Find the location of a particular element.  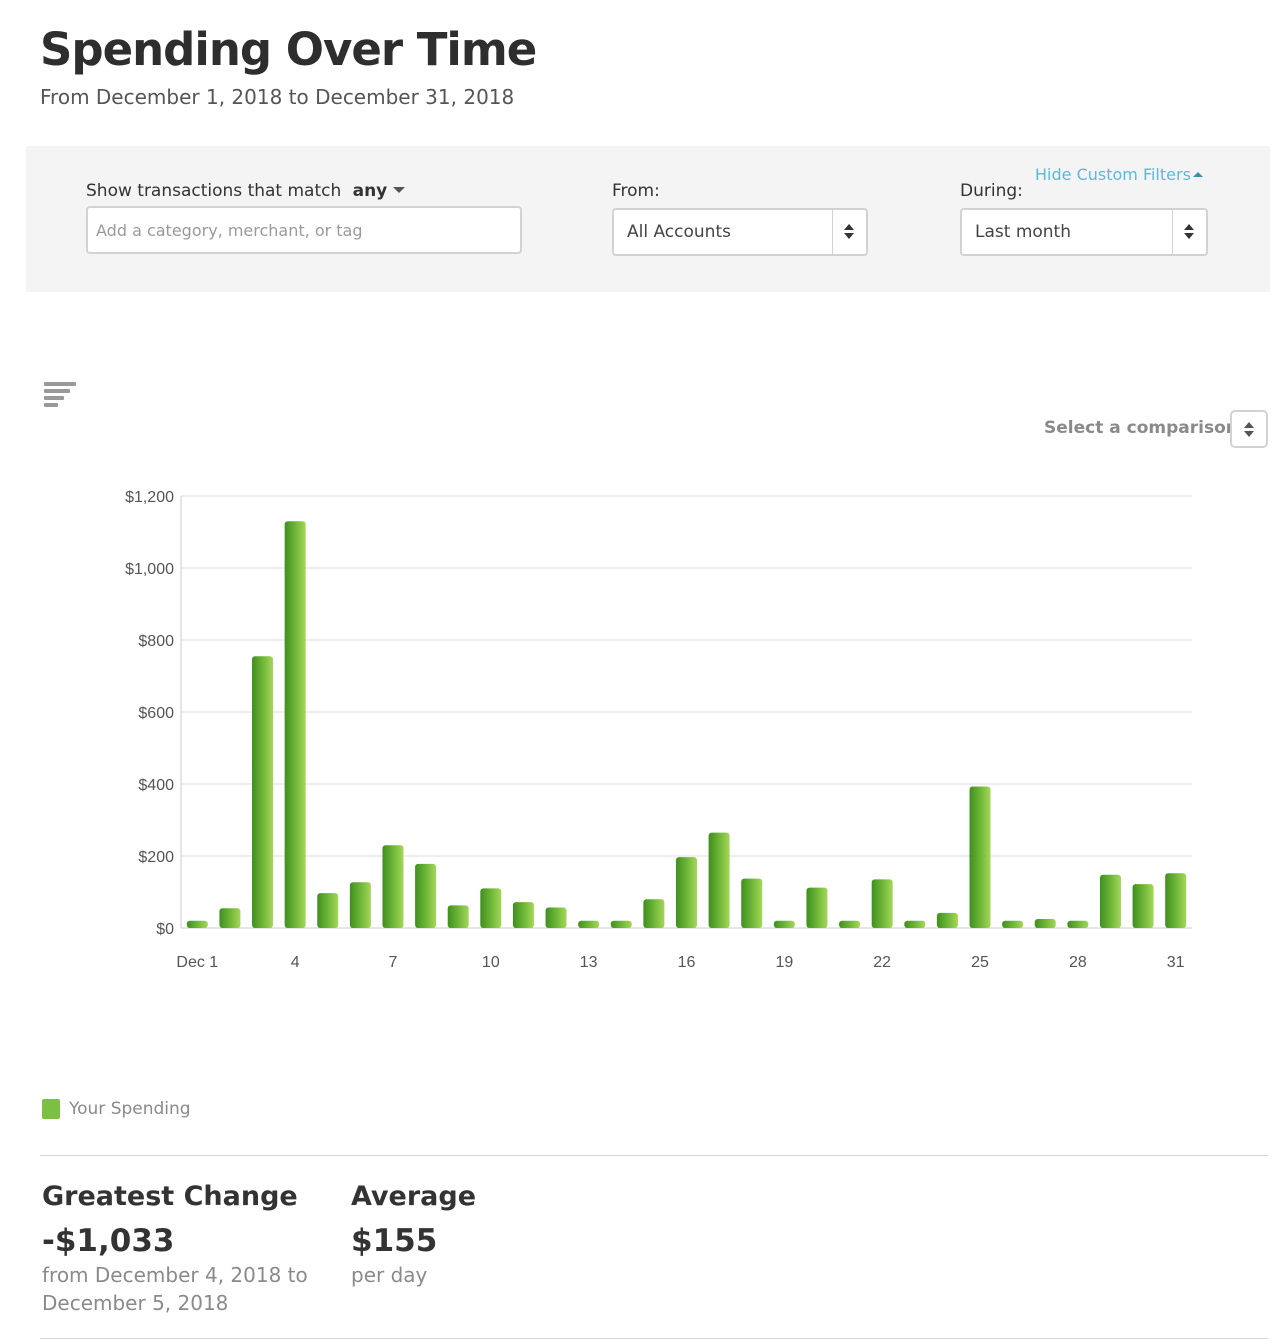

hide-filters-label: Hide Custom Filters is located at coordinates (1113, 174).